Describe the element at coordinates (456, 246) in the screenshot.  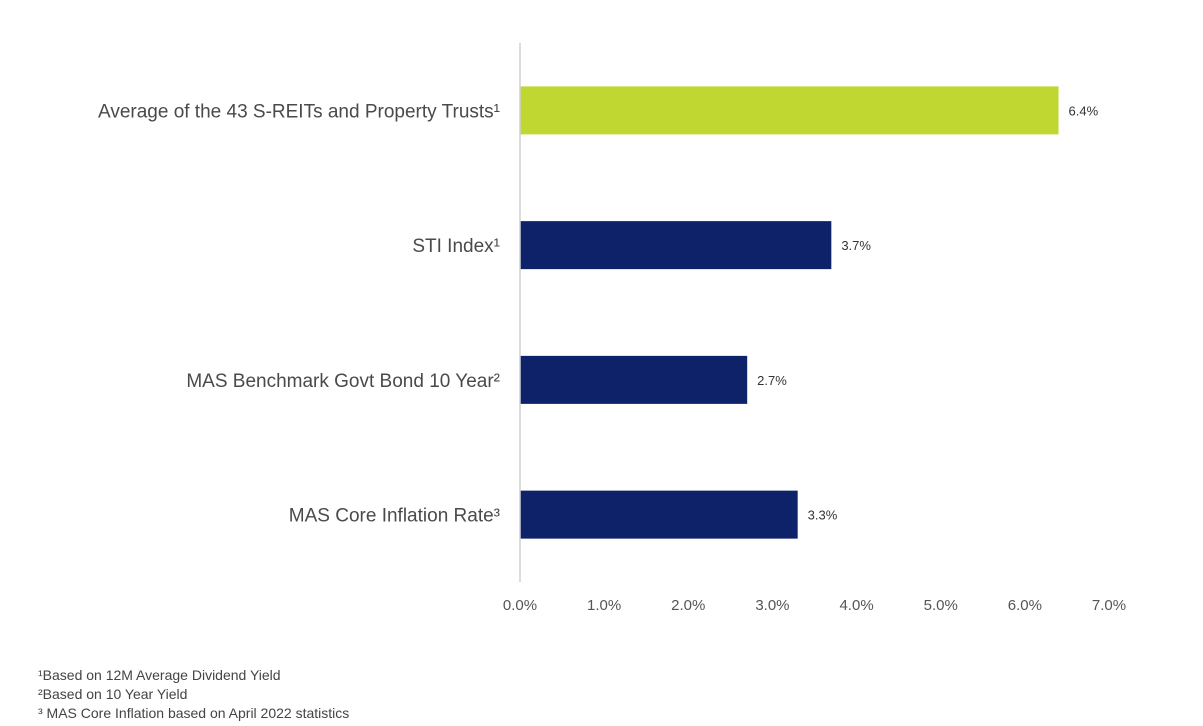
I see `category-label-1: STI Index¹` at that location.